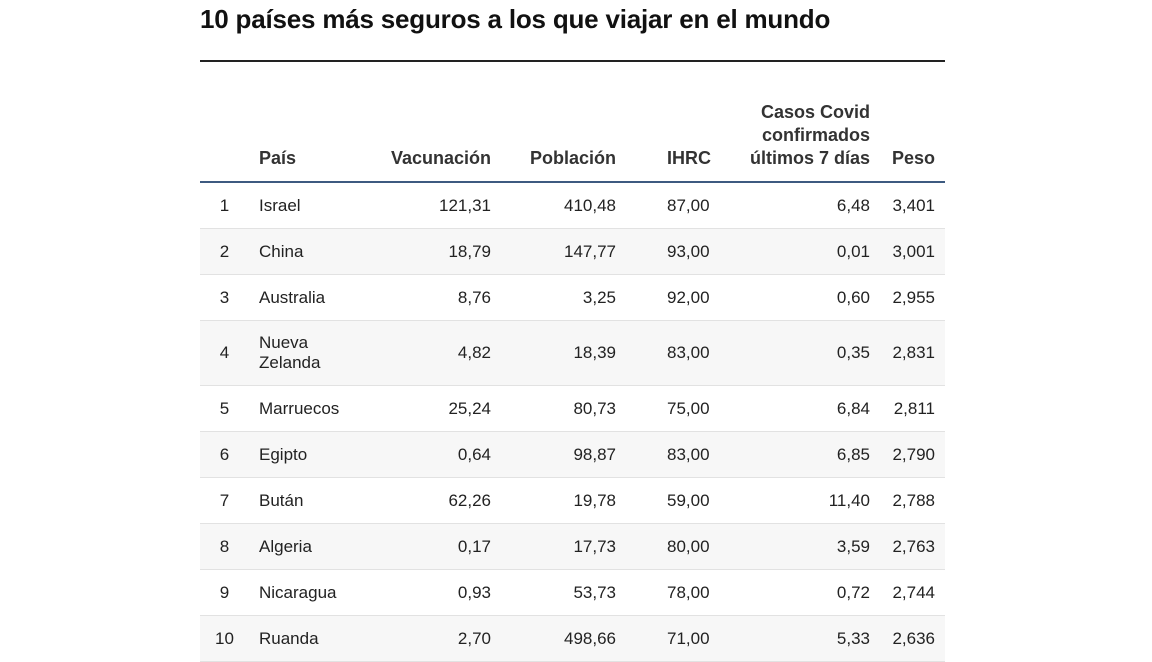  I want to click on cell-ihrc: 59,00, so click(678, 500).